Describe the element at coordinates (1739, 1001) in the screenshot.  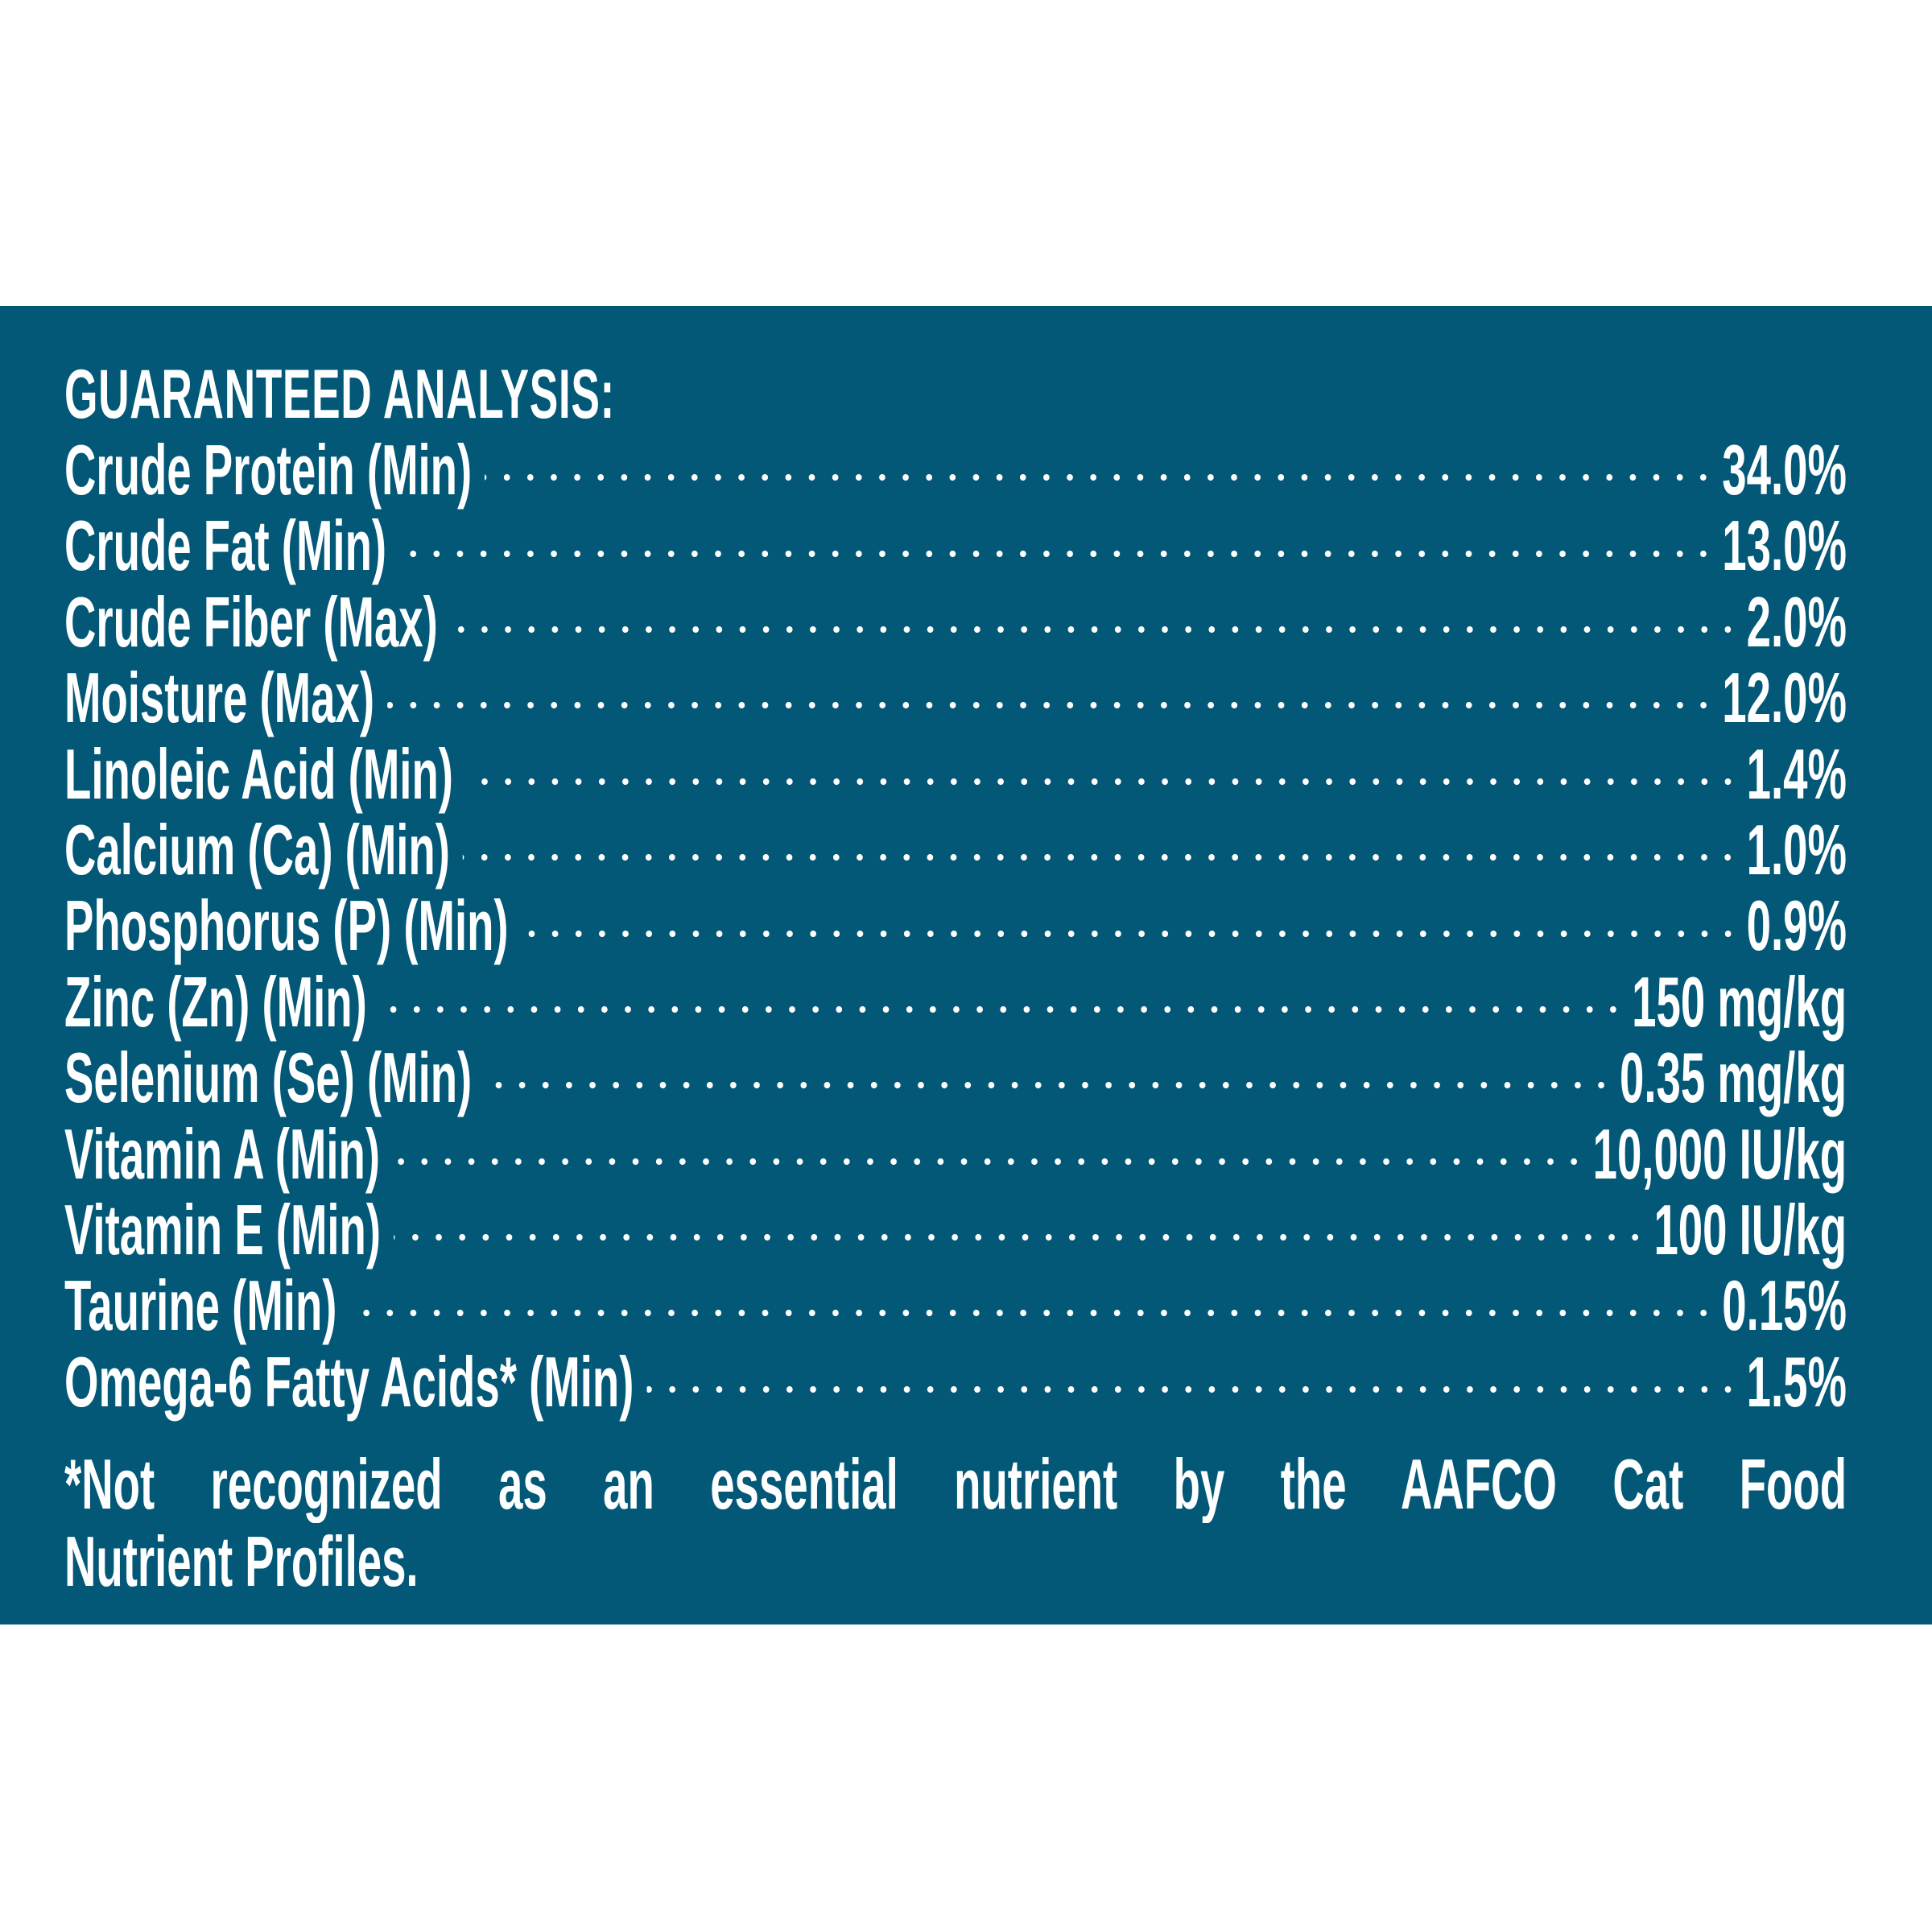
I see `nutrient-value: 150 mg/kg` at that location.